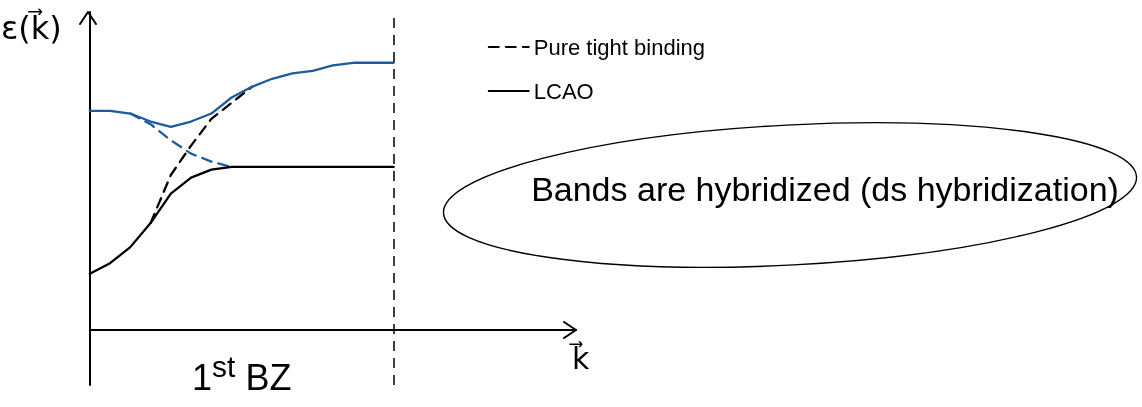  What do you see at coordinates (31, 27) in the screenshot?
I see `y-axis-title: ε(k⃗)` at bounding box center [31, 27].